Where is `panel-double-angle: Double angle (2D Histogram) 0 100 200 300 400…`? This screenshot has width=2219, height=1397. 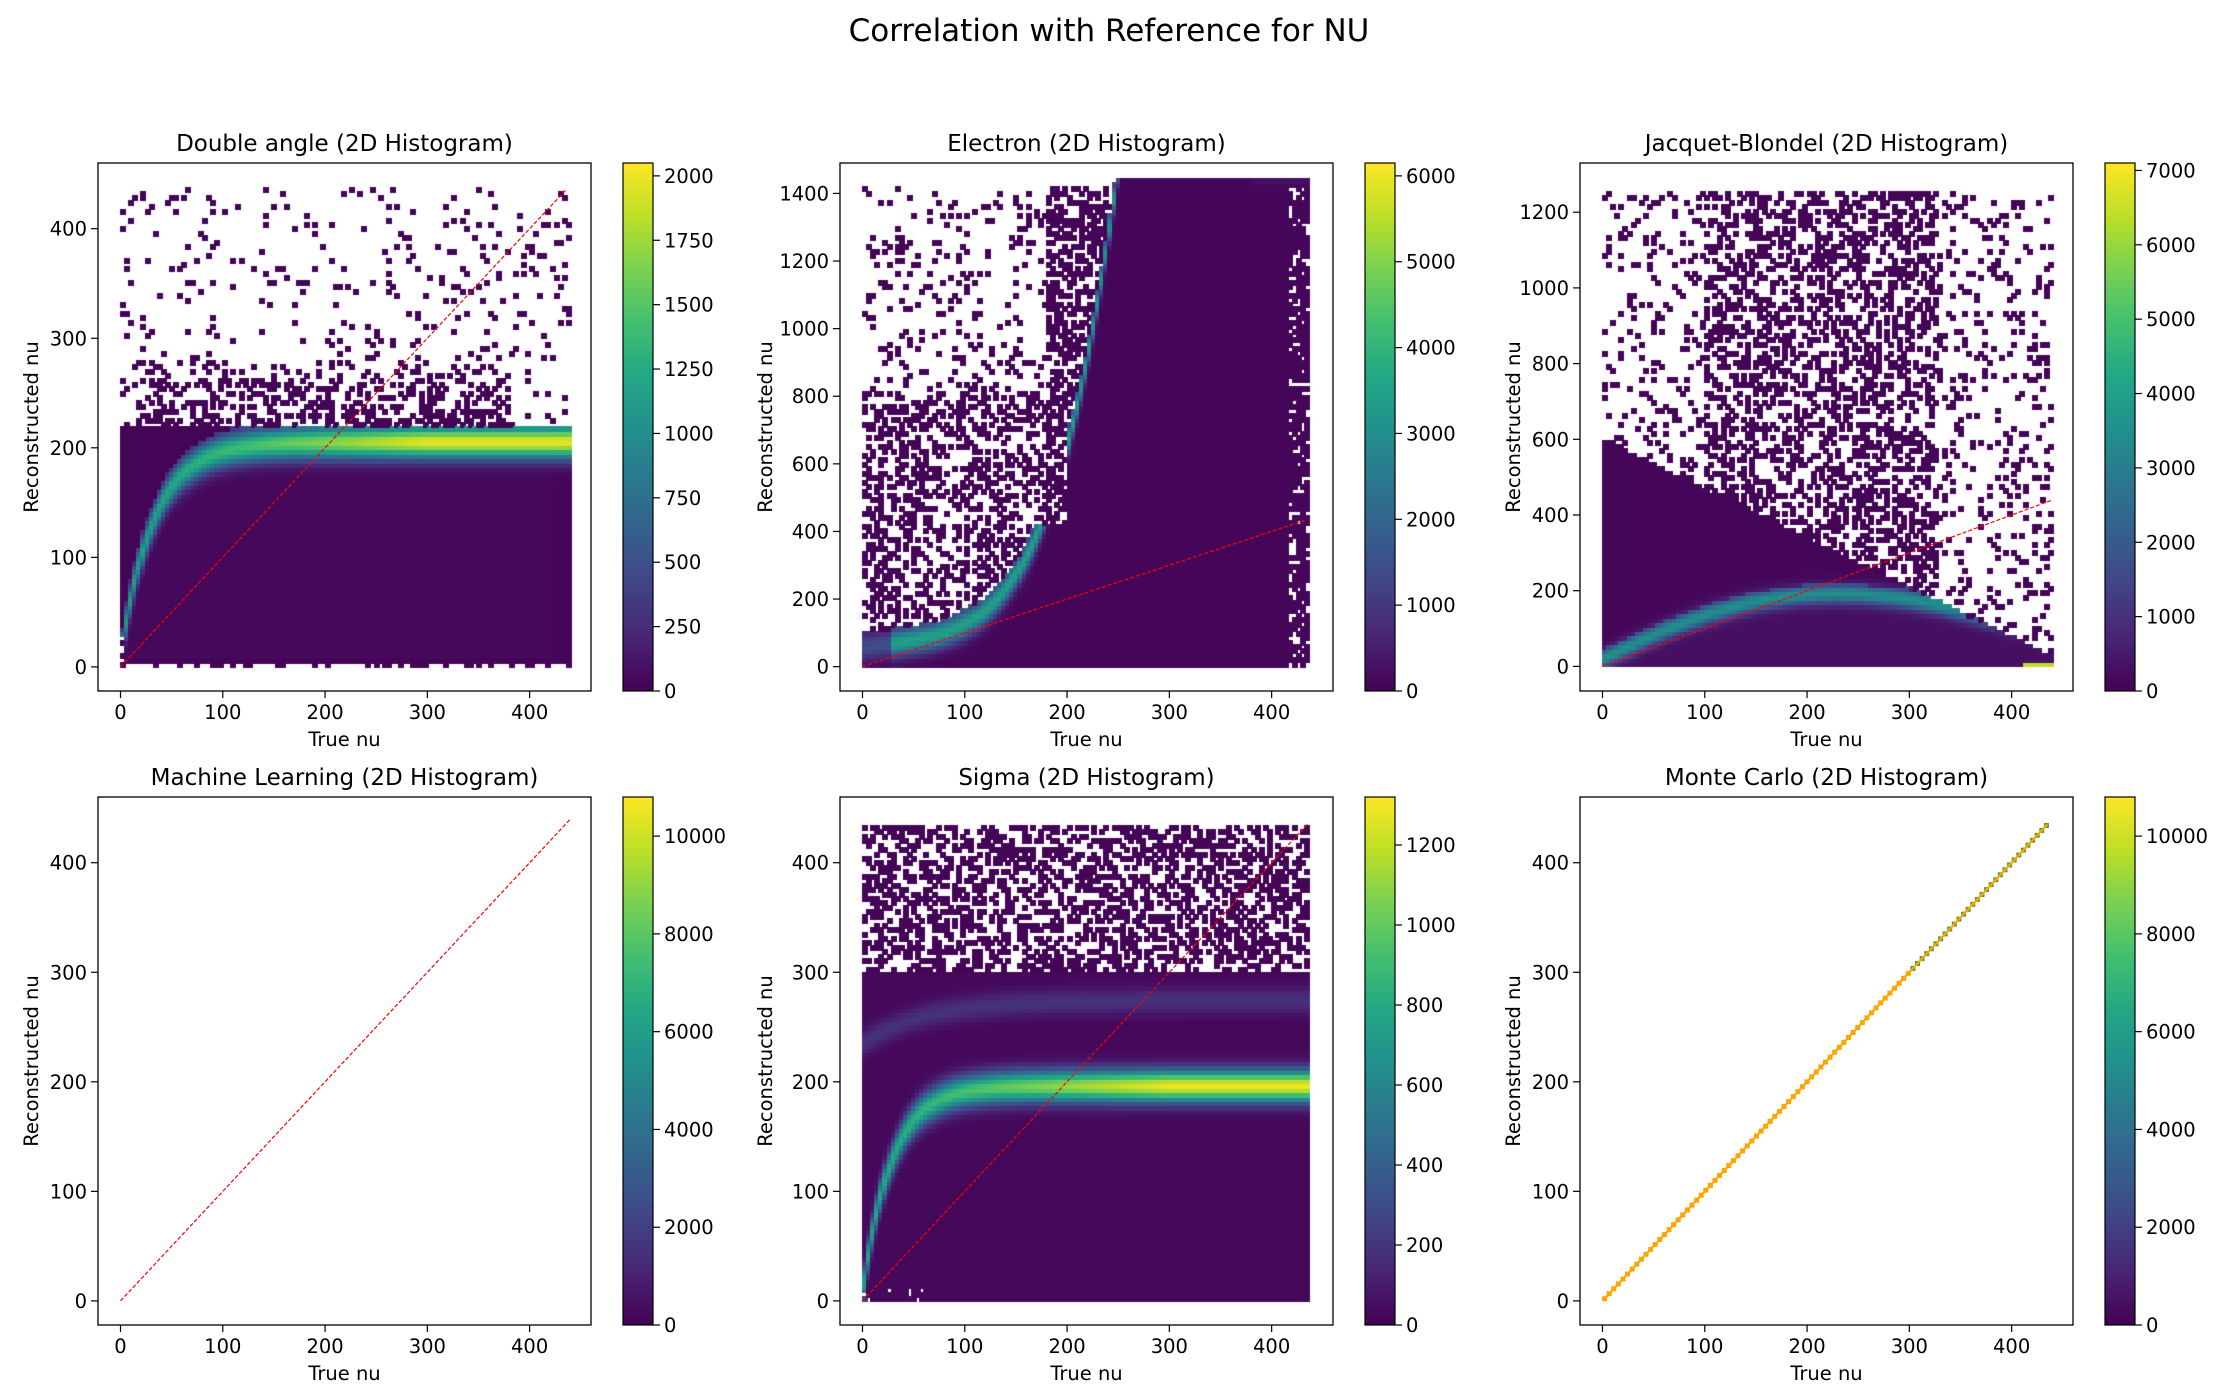
panel-double-angle: Double angle (2D Histogram) 0 100 200 300 400… is located at coordinates (367, 441).